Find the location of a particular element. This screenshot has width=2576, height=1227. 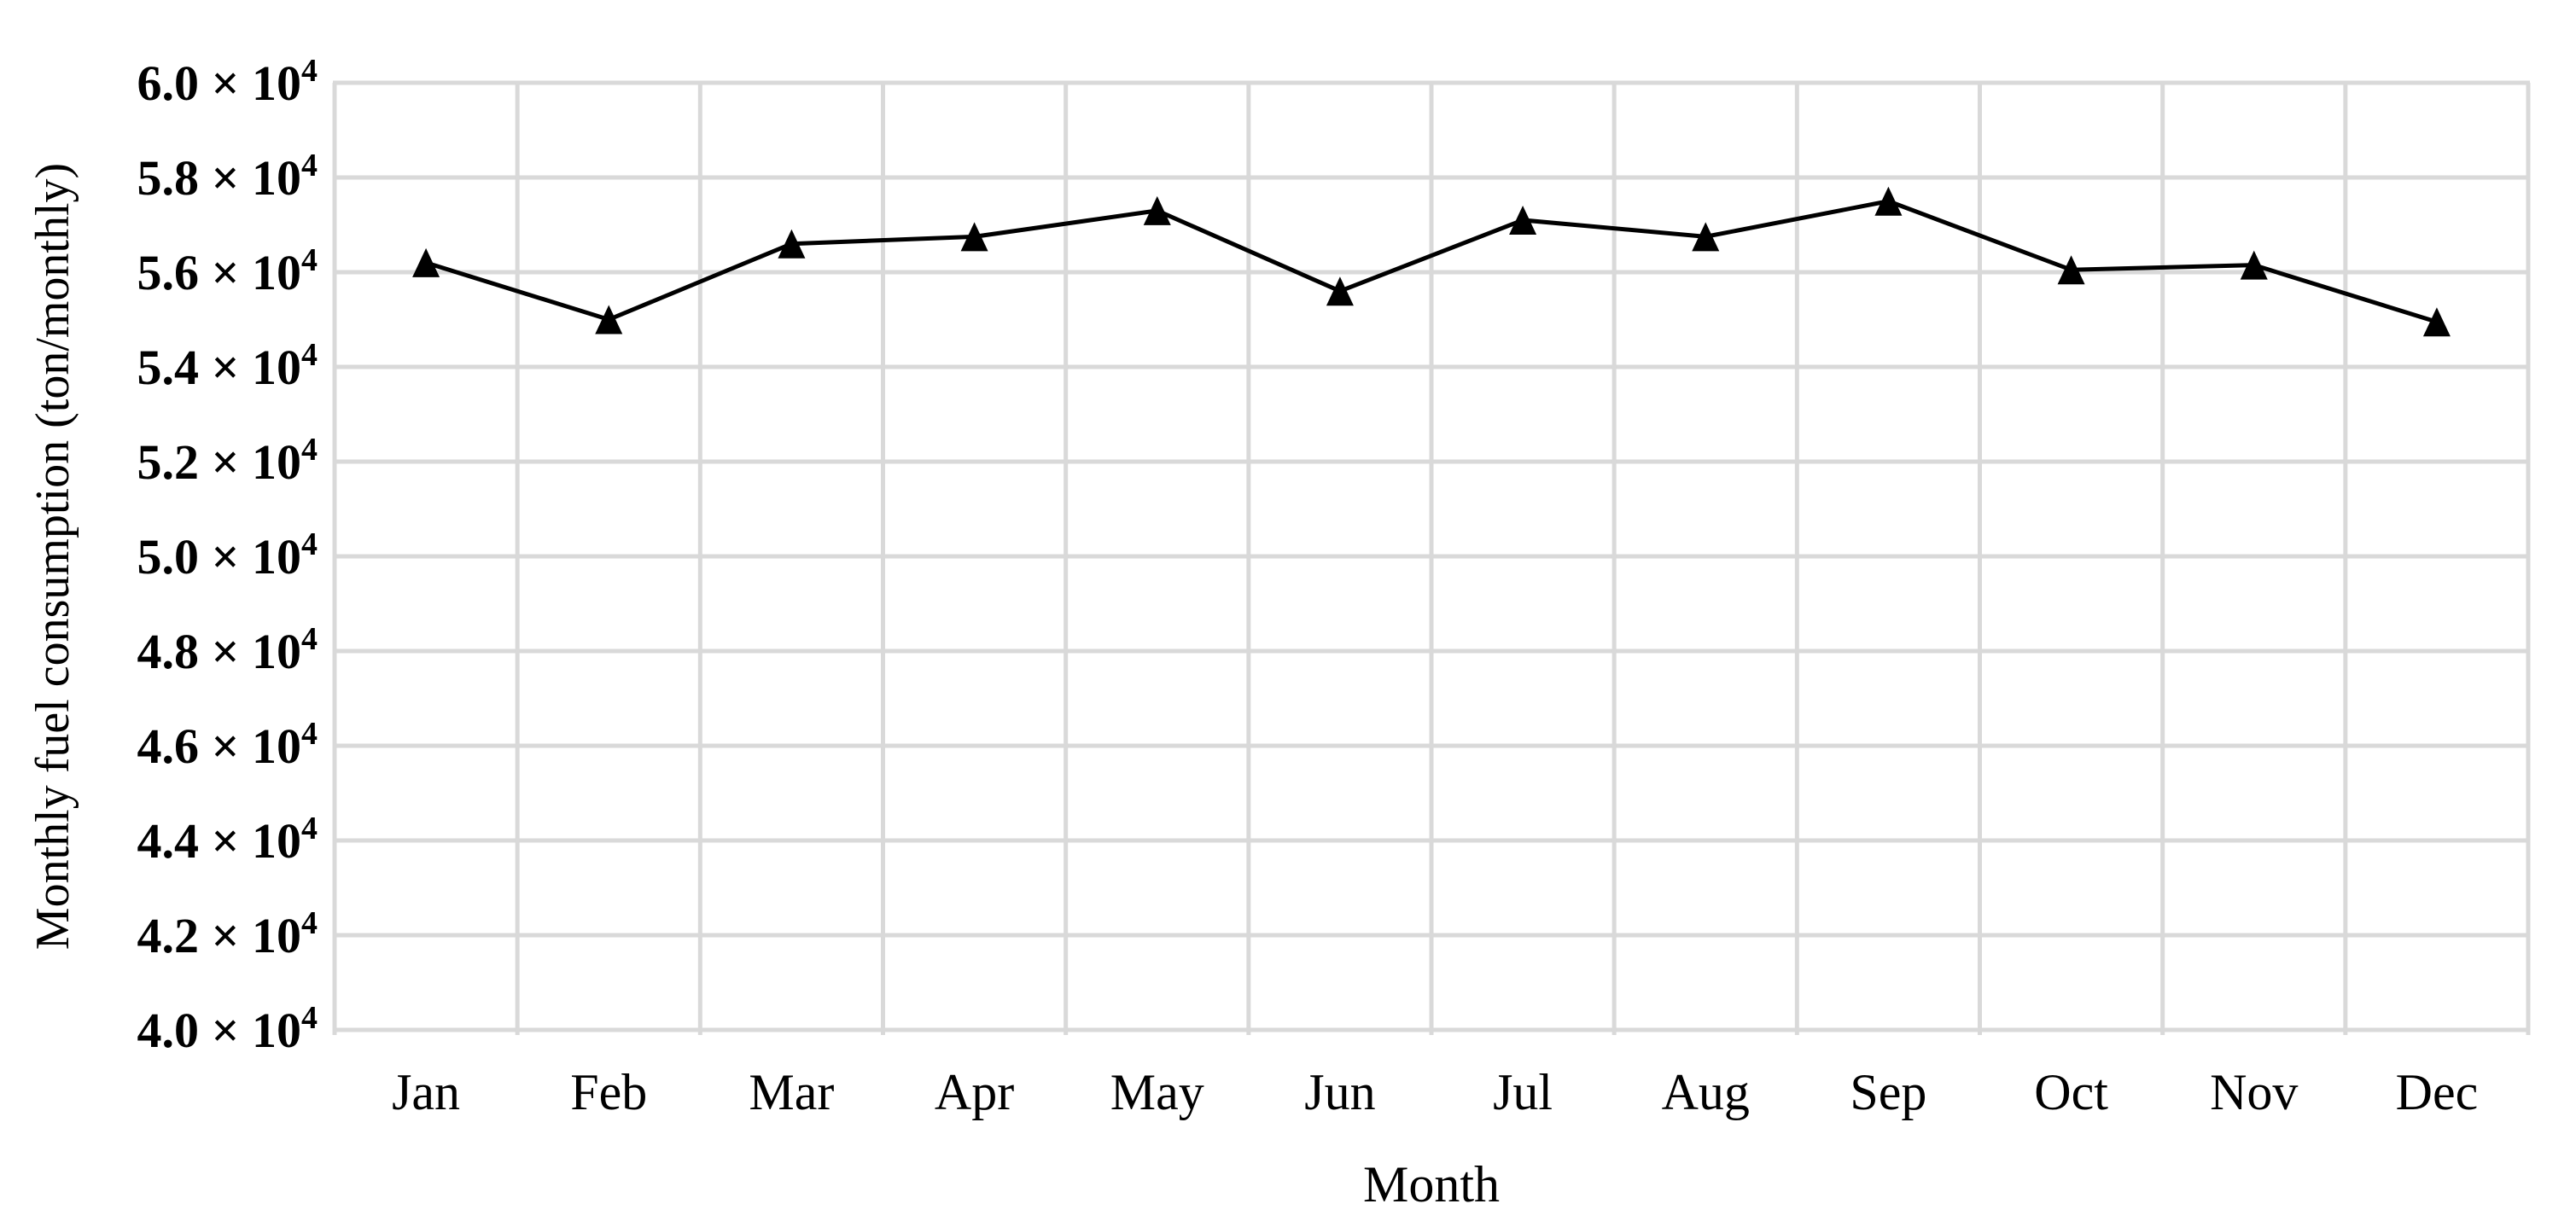

x-tick-label: Jan is located at coordinates (426, 1092).